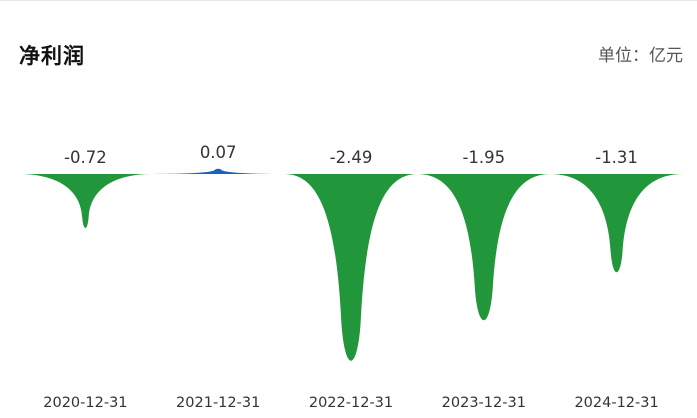 The width and height of the screenshot is (697, 418). What do you see at coordinates (85, 157) in the screenshot?
I see `data-label-2020-12-31: -0.72` at bounding box center [85, 157].